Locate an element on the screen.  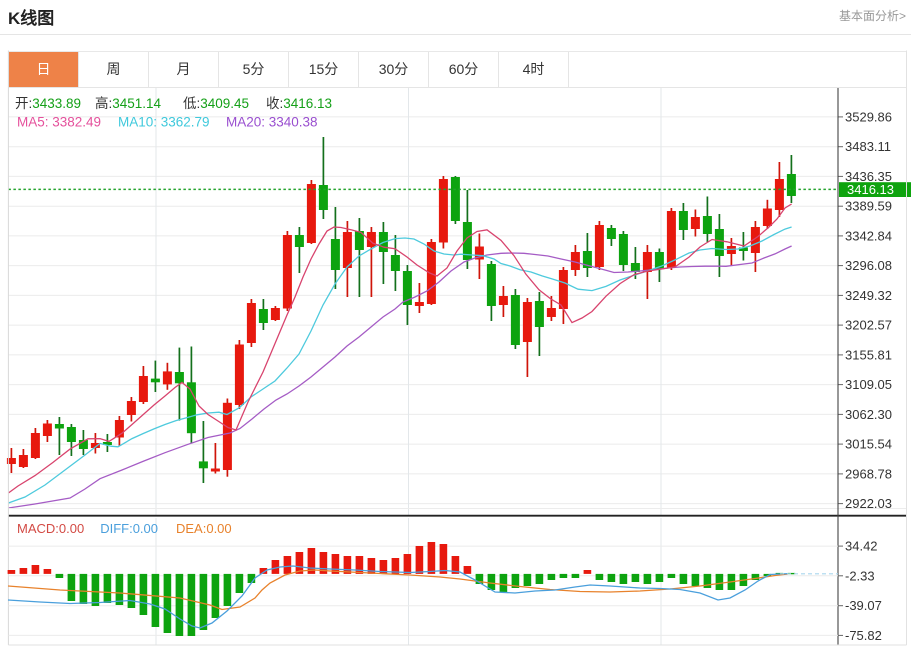
svg-text: 3529.86 is located at coordinates (868, 116).